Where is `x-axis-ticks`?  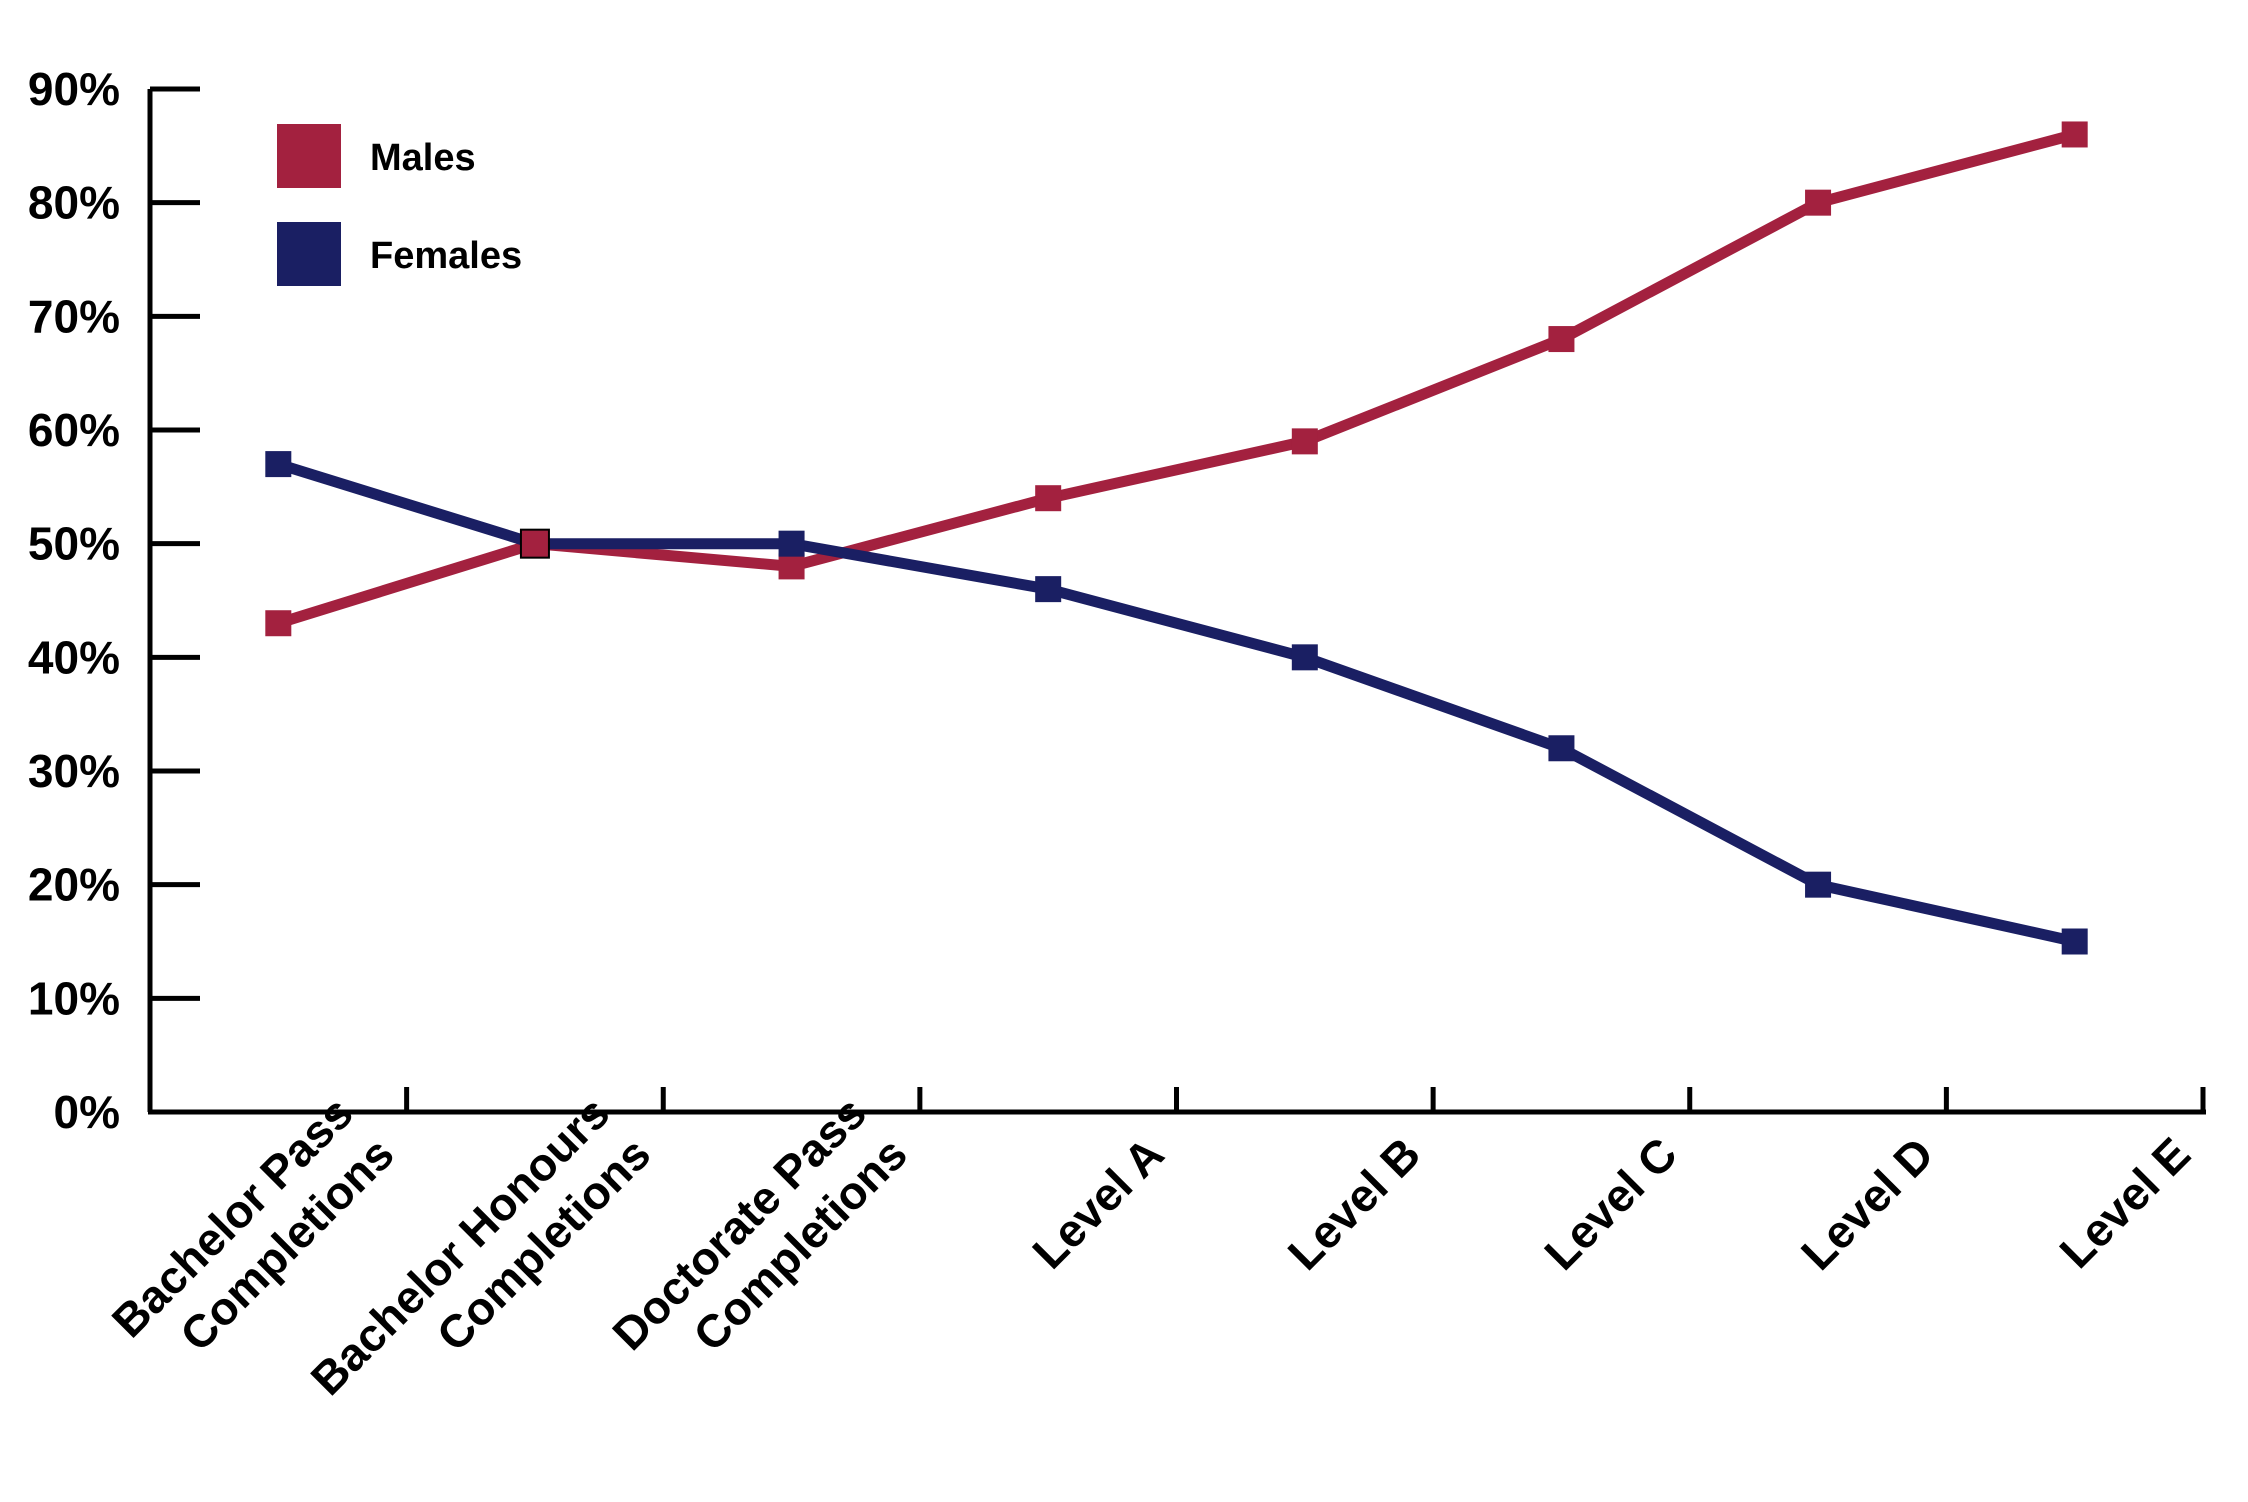 x-axis-ticks is located at coordinates (1305, 1099).